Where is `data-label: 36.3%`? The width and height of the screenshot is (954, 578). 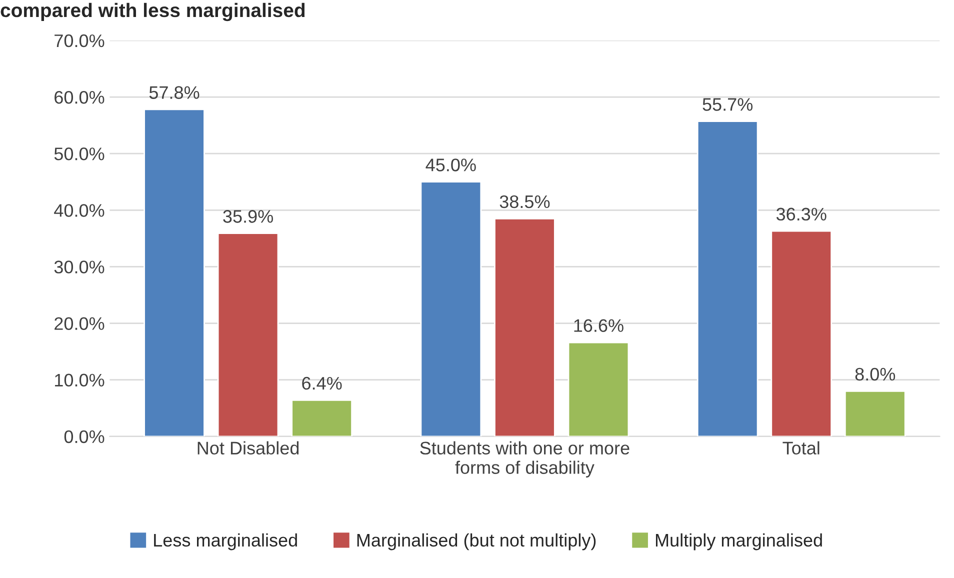
data-label: 36.3% is located at coordinates (801, 214).